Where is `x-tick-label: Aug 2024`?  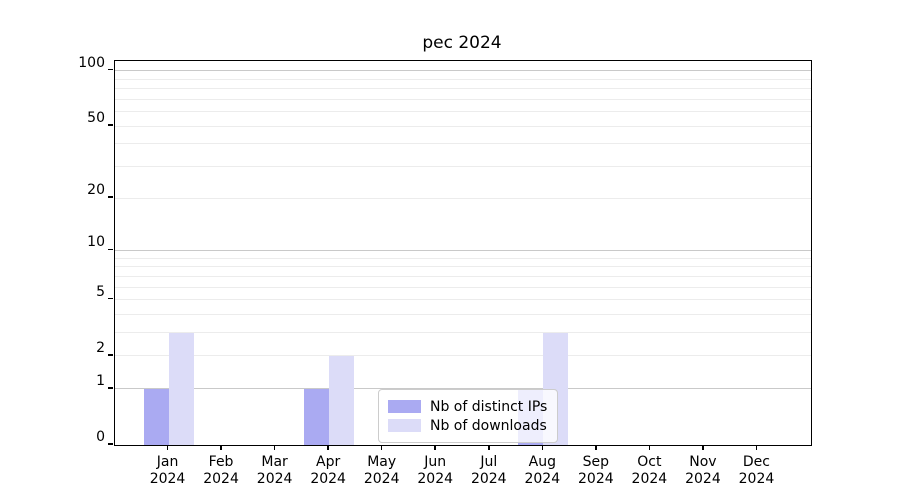
x-tick-label: Aug 2024 is located at coordinates (542, 470).